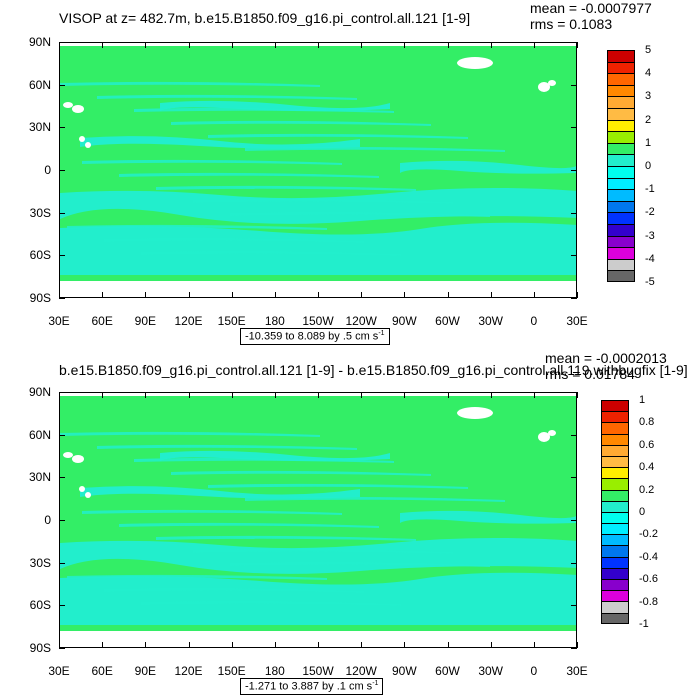 This screenshot has width=700, height=700. Describe the element at coordinates (650, 258) in the screenshot. I see `colorbar-label: -4` at that location.